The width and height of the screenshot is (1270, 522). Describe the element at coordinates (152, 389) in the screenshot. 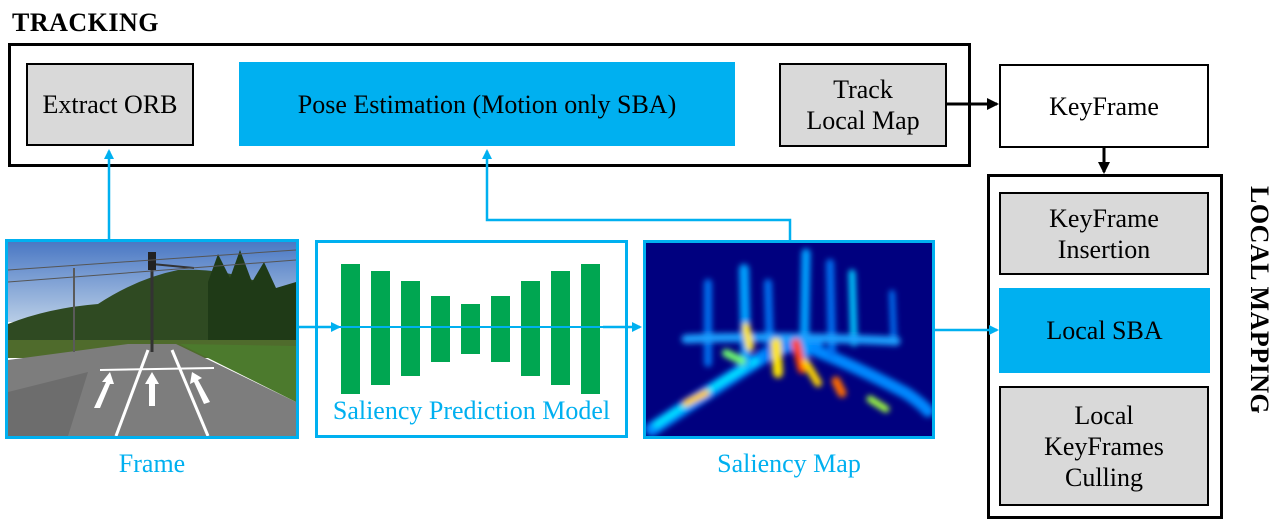

I see `arrow-center` at that location.